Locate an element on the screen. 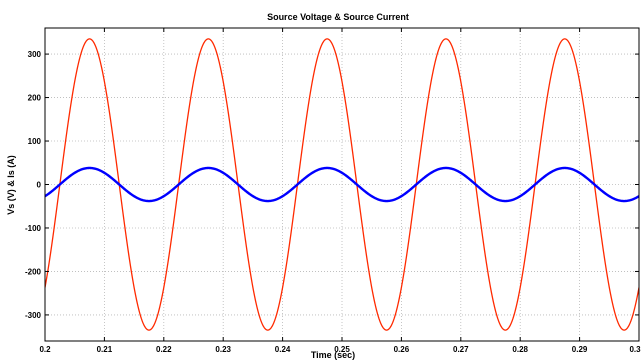  x-tick-label: 0.28 is located at coordinates (520, 349).